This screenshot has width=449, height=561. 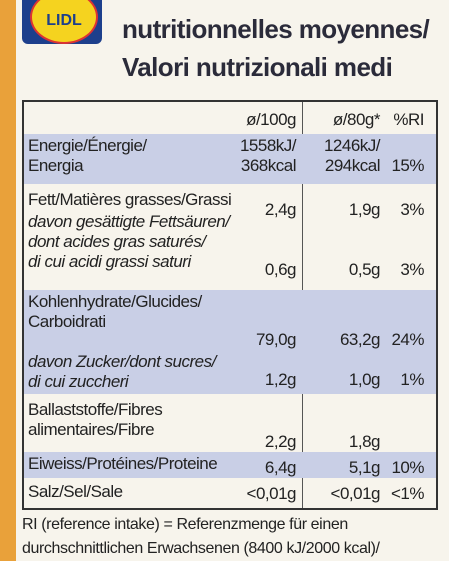 What do you see at coordinates (352, 165) in the screenshot?
I see `value-per-80g: 294kcal` at bounding box center [352, 165].